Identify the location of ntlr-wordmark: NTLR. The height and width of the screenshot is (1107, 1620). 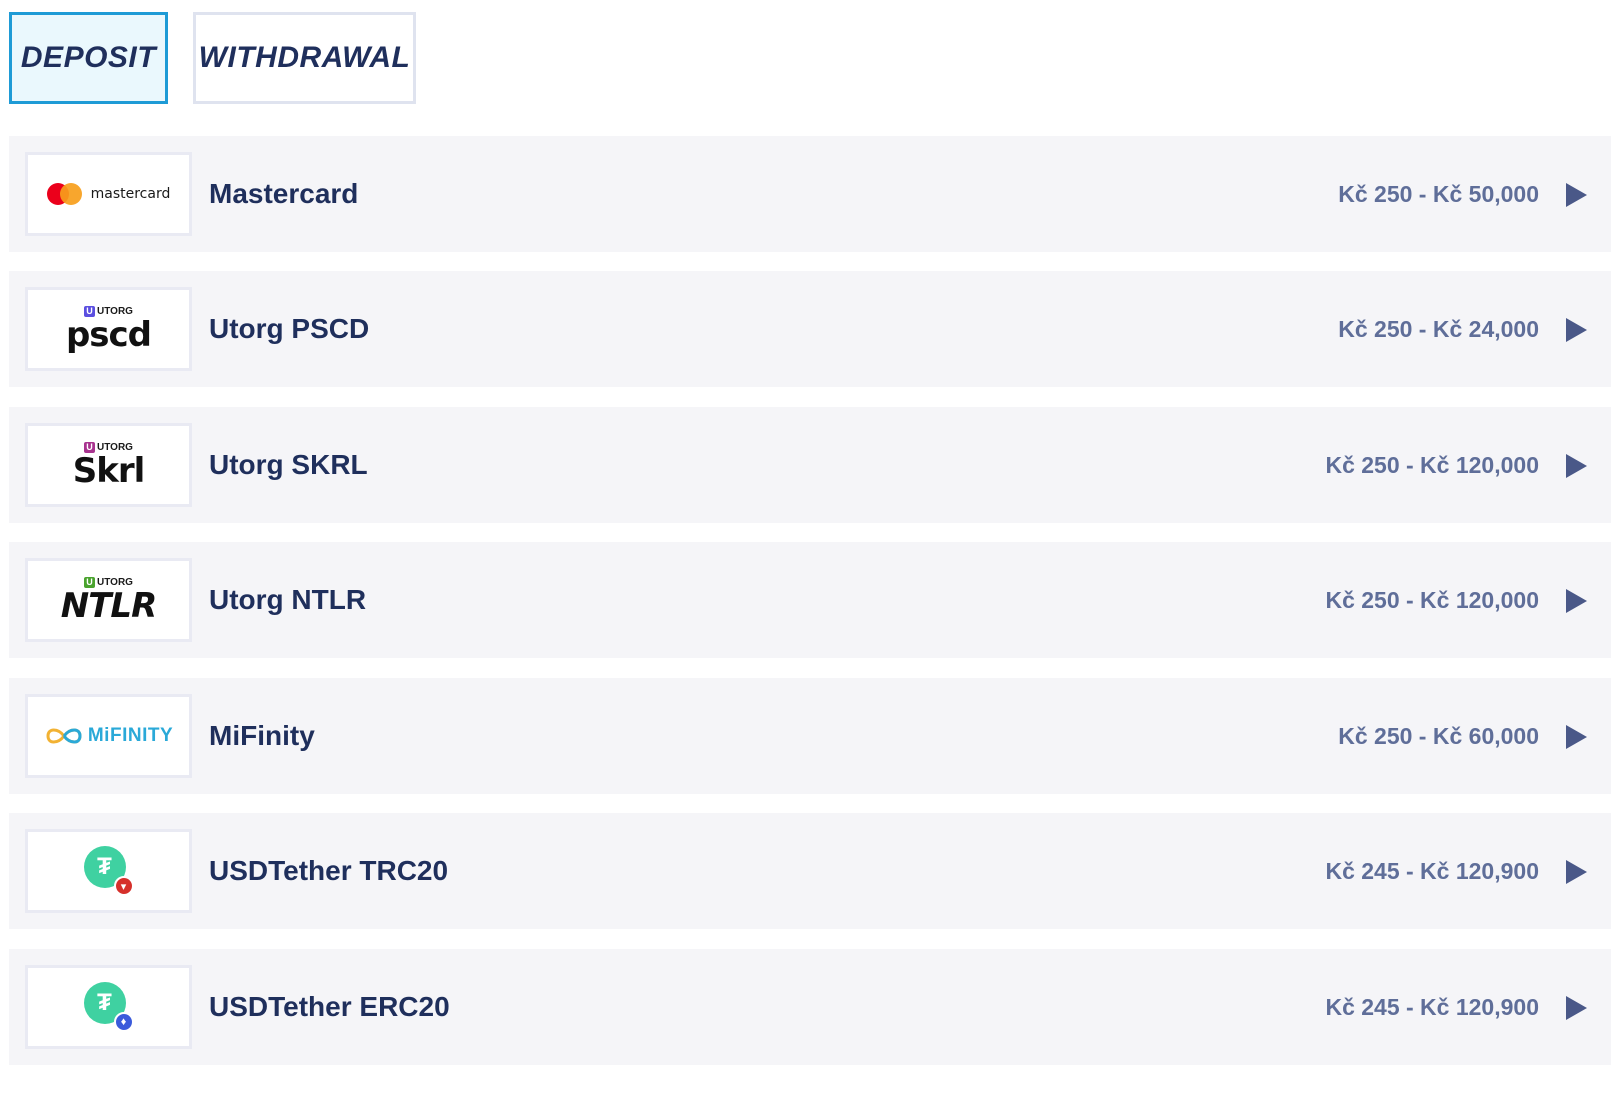
(108, 606).